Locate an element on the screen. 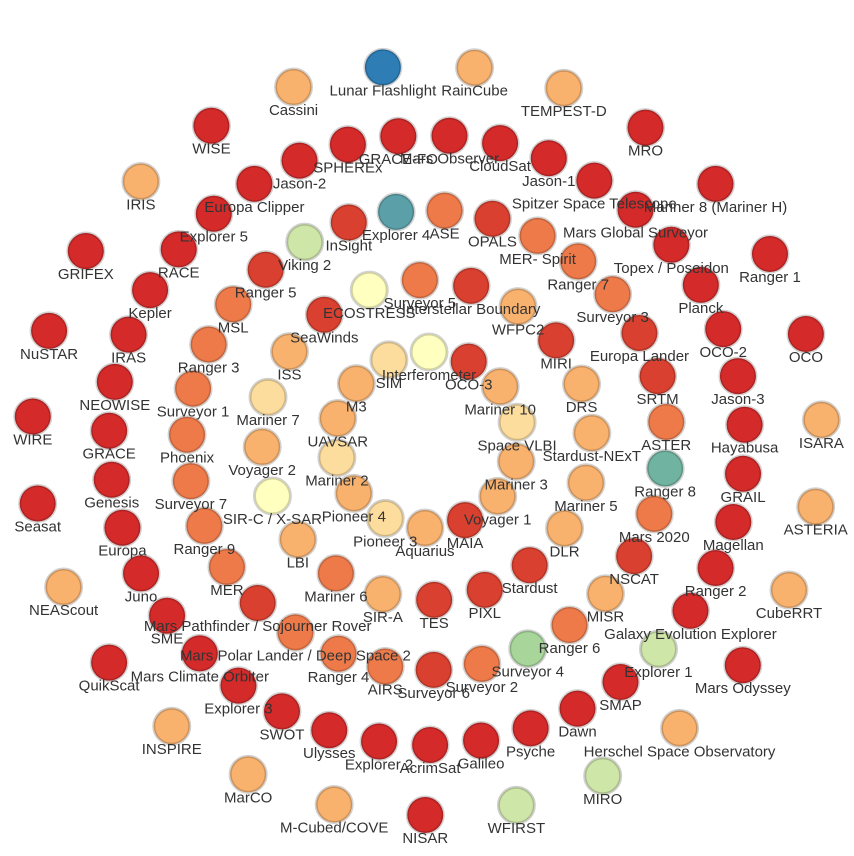 The width and height of the screenshot is (854, 856). node-label: OCO-3 is located at coordinates (469, 385).